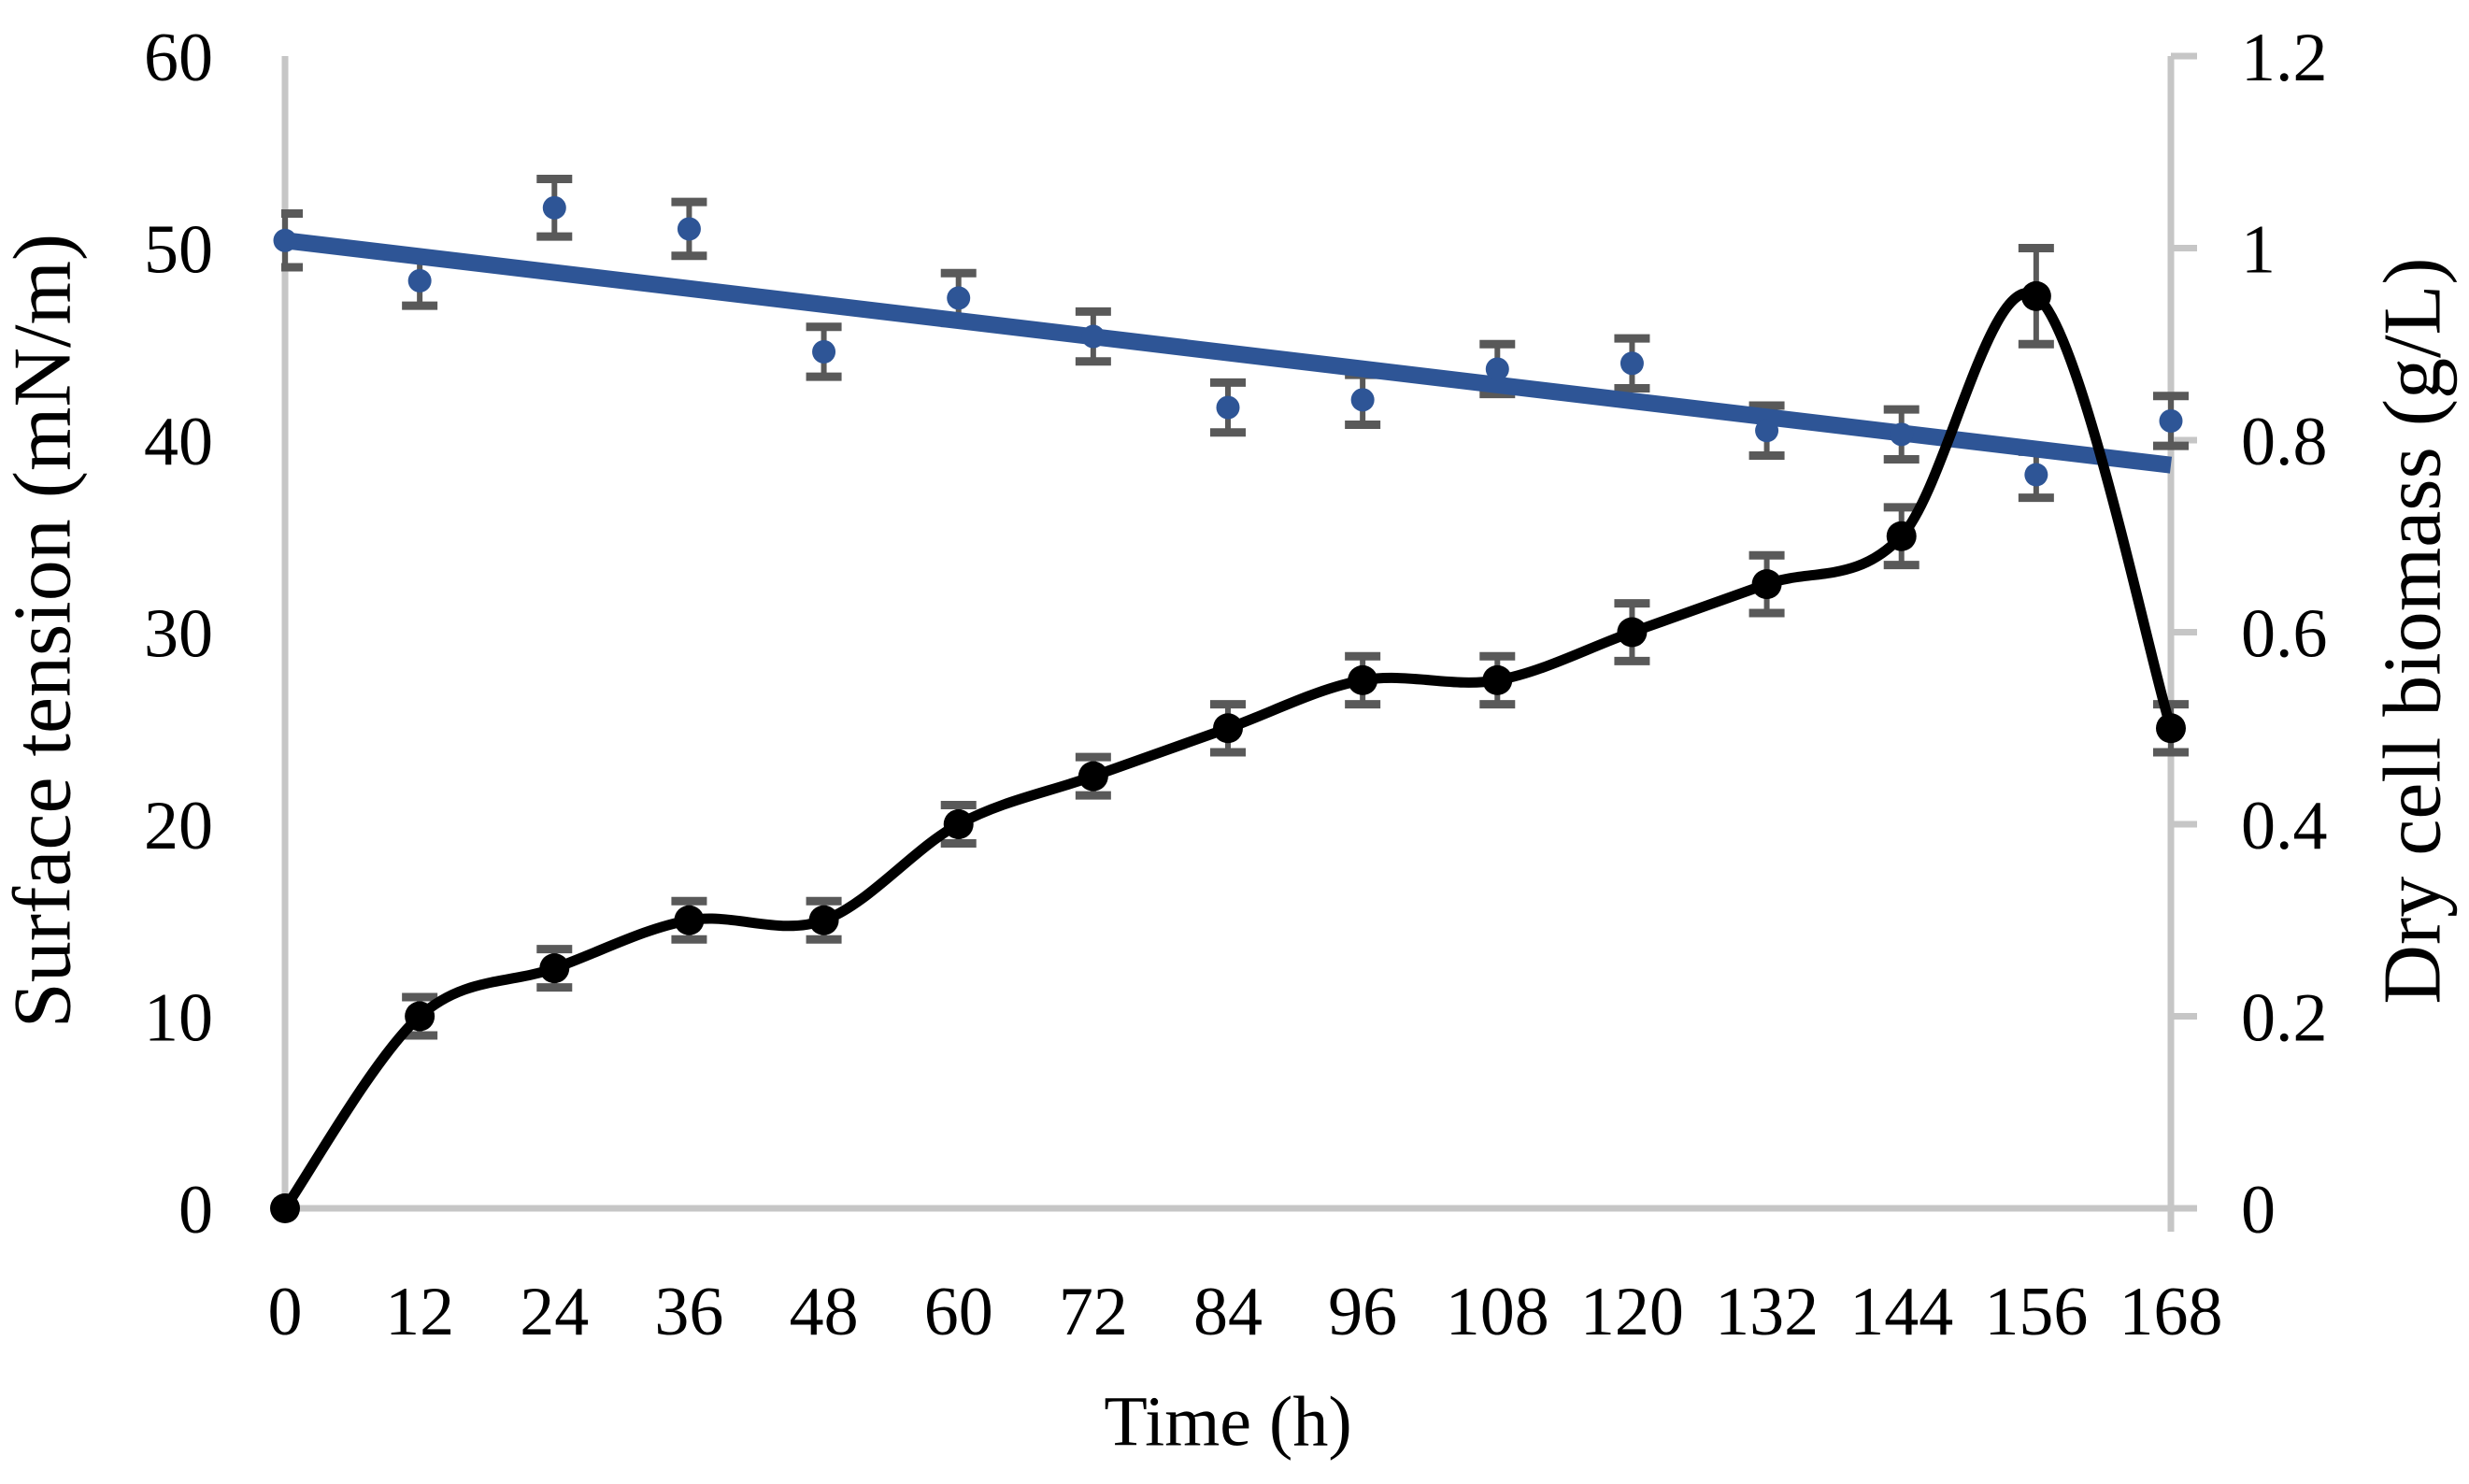  What do you see at coordinates (195, 1210) in the screenshot?
I see `y-left-tick-label: 0` at bounding box center [195, 1210].